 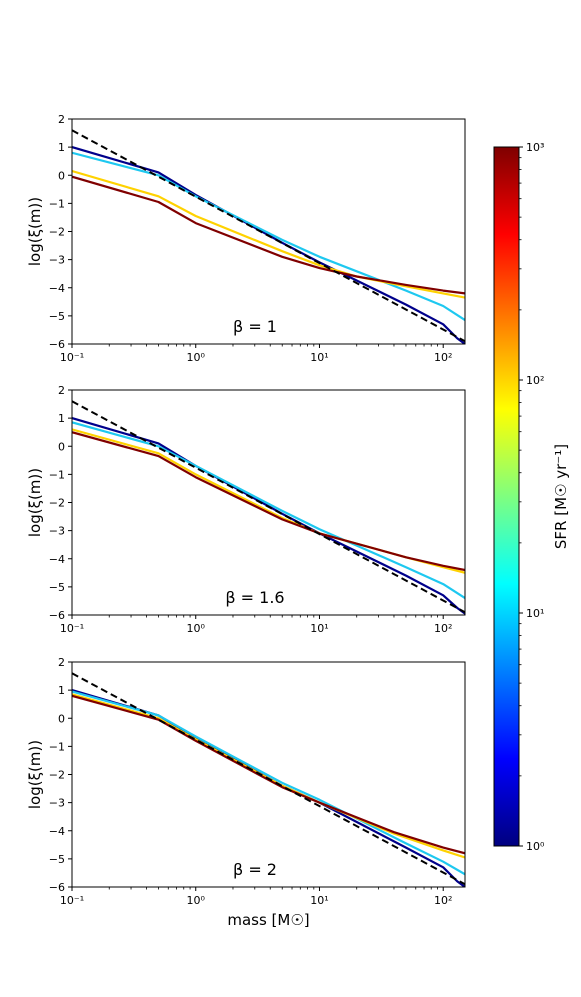 I want to click on colorbar: 10⁰ 10¹ 10² 10³ SFR [M☉ yr⁻¹], so click(x=531, y=497).